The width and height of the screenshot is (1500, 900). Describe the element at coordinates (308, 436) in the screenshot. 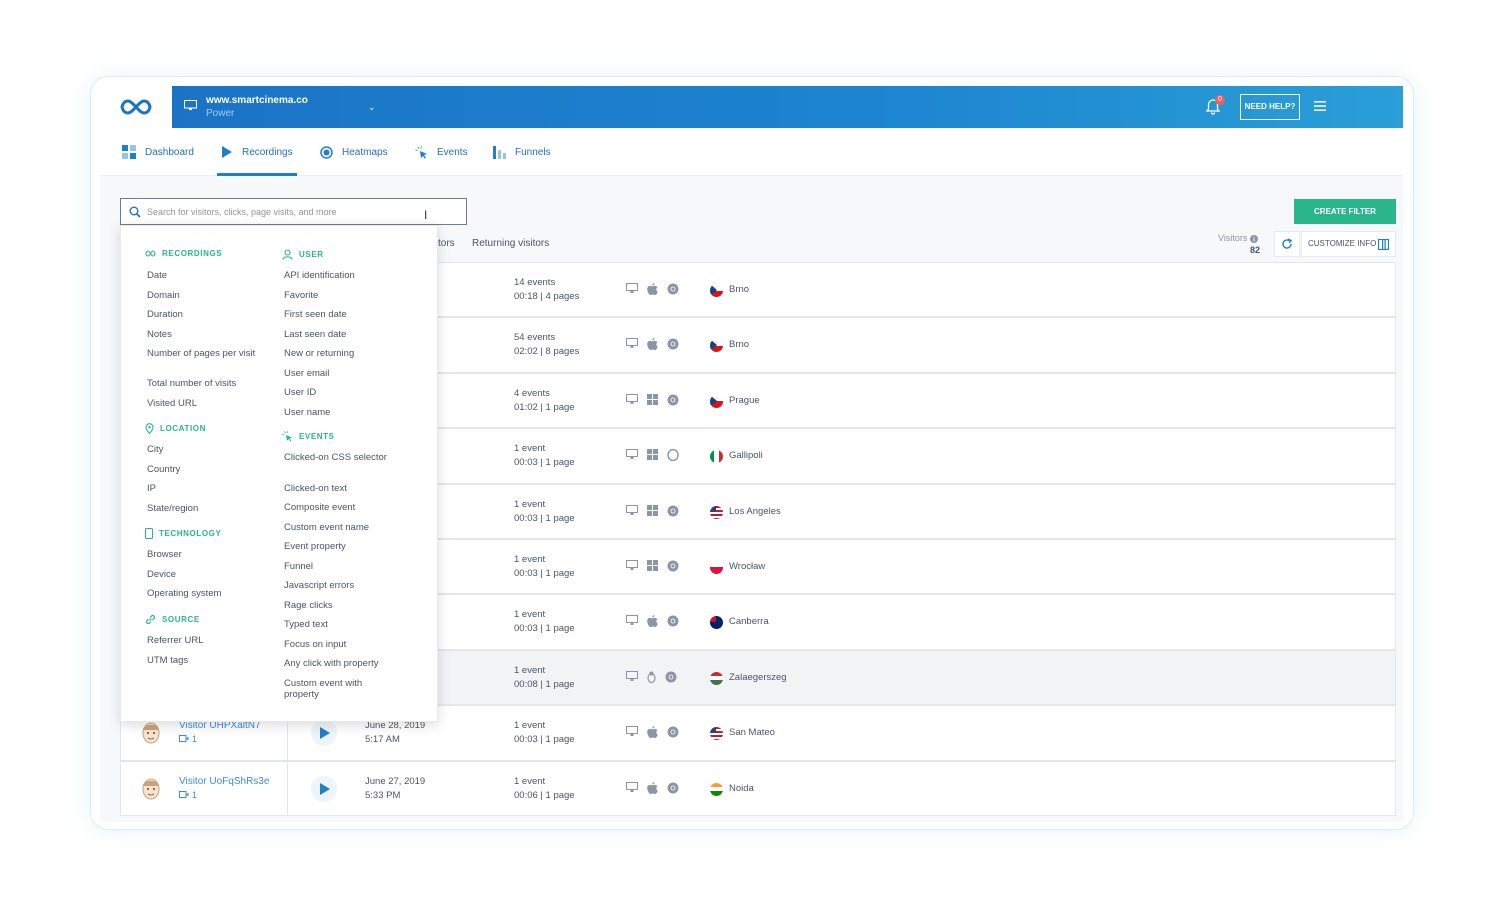

I see `section-header-events: EVENTS` at that location.